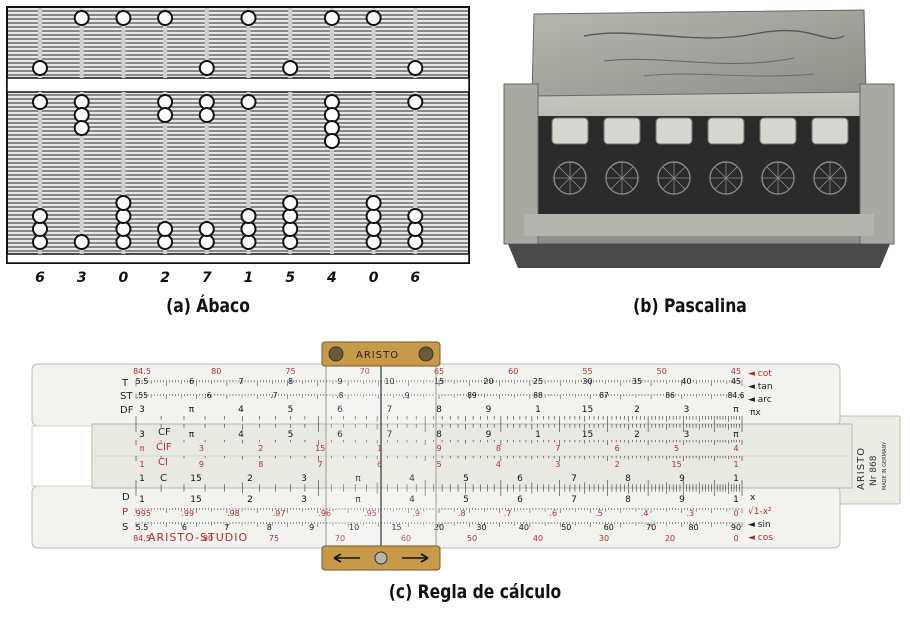 The width and height of the screenshot is (910, 618). I want to click on label-arc: ◄ arc, so click(760, 400).